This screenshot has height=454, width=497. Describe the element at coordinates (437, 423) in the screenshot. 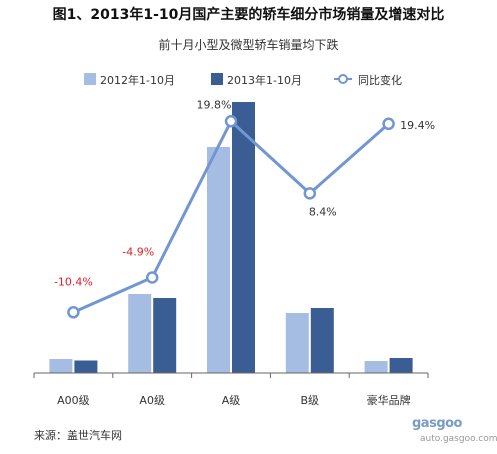

I see `watermark-logo: gasgoo` at that location.